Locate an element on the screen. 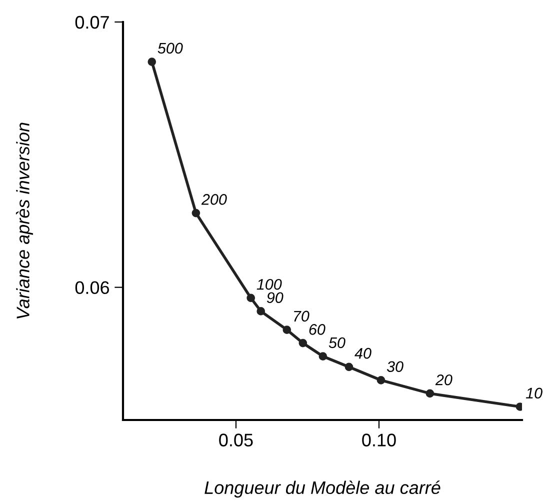 This screenshot has width=543, height=504. annotation: 200 is located at coordinates (214, 199).